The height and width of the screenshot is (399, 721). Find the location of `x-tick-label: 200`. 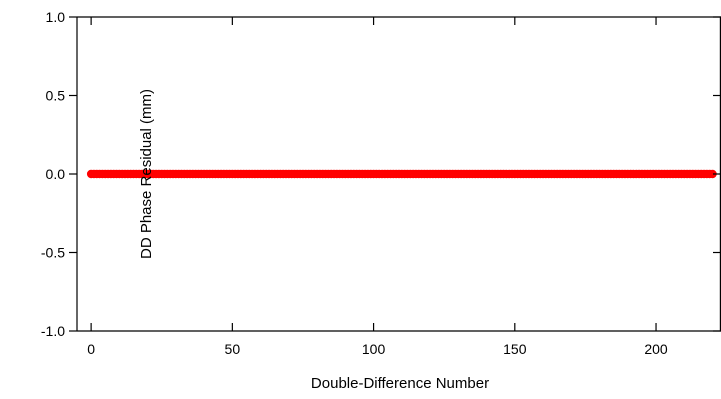

x-tick-label: 200 is located at coordinates (656, 349).